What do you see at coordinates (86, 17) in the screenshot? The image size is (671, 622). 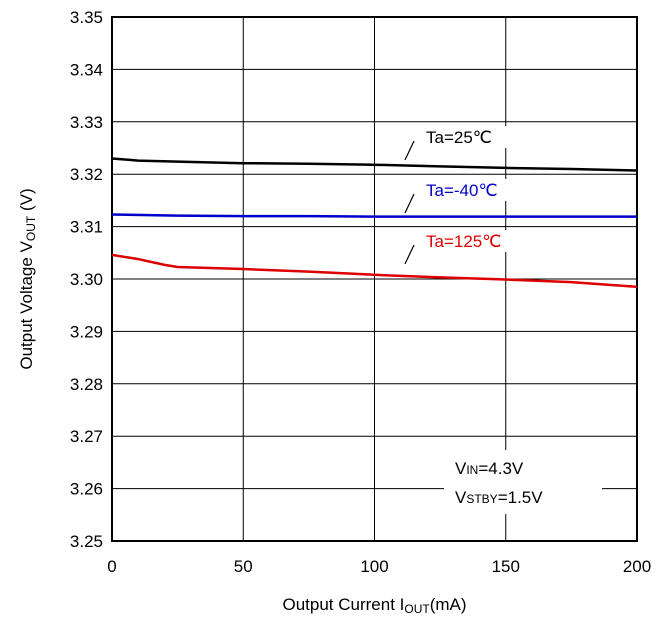 I see `y-tick-label: 3.35` at bounding box center [86, 17].